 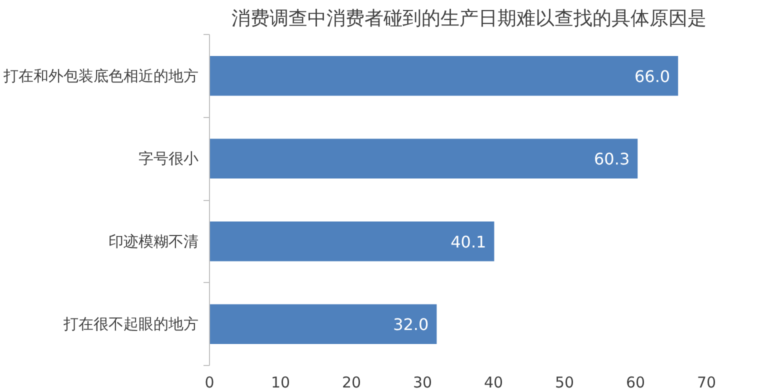 What do you see at coordinates (706, 382) in the screenshot?
I see `x-tick-label: 70` at bounding box center [706, 382].